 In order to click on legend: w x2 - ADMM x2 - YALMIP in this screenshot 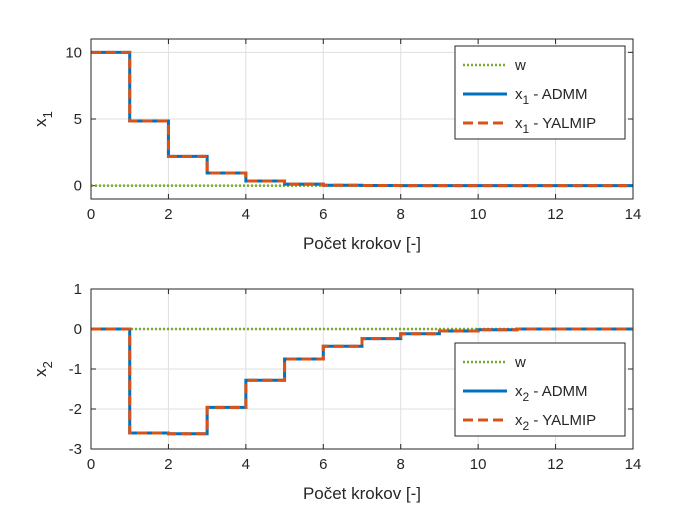, I will do `click(540, 389)`.